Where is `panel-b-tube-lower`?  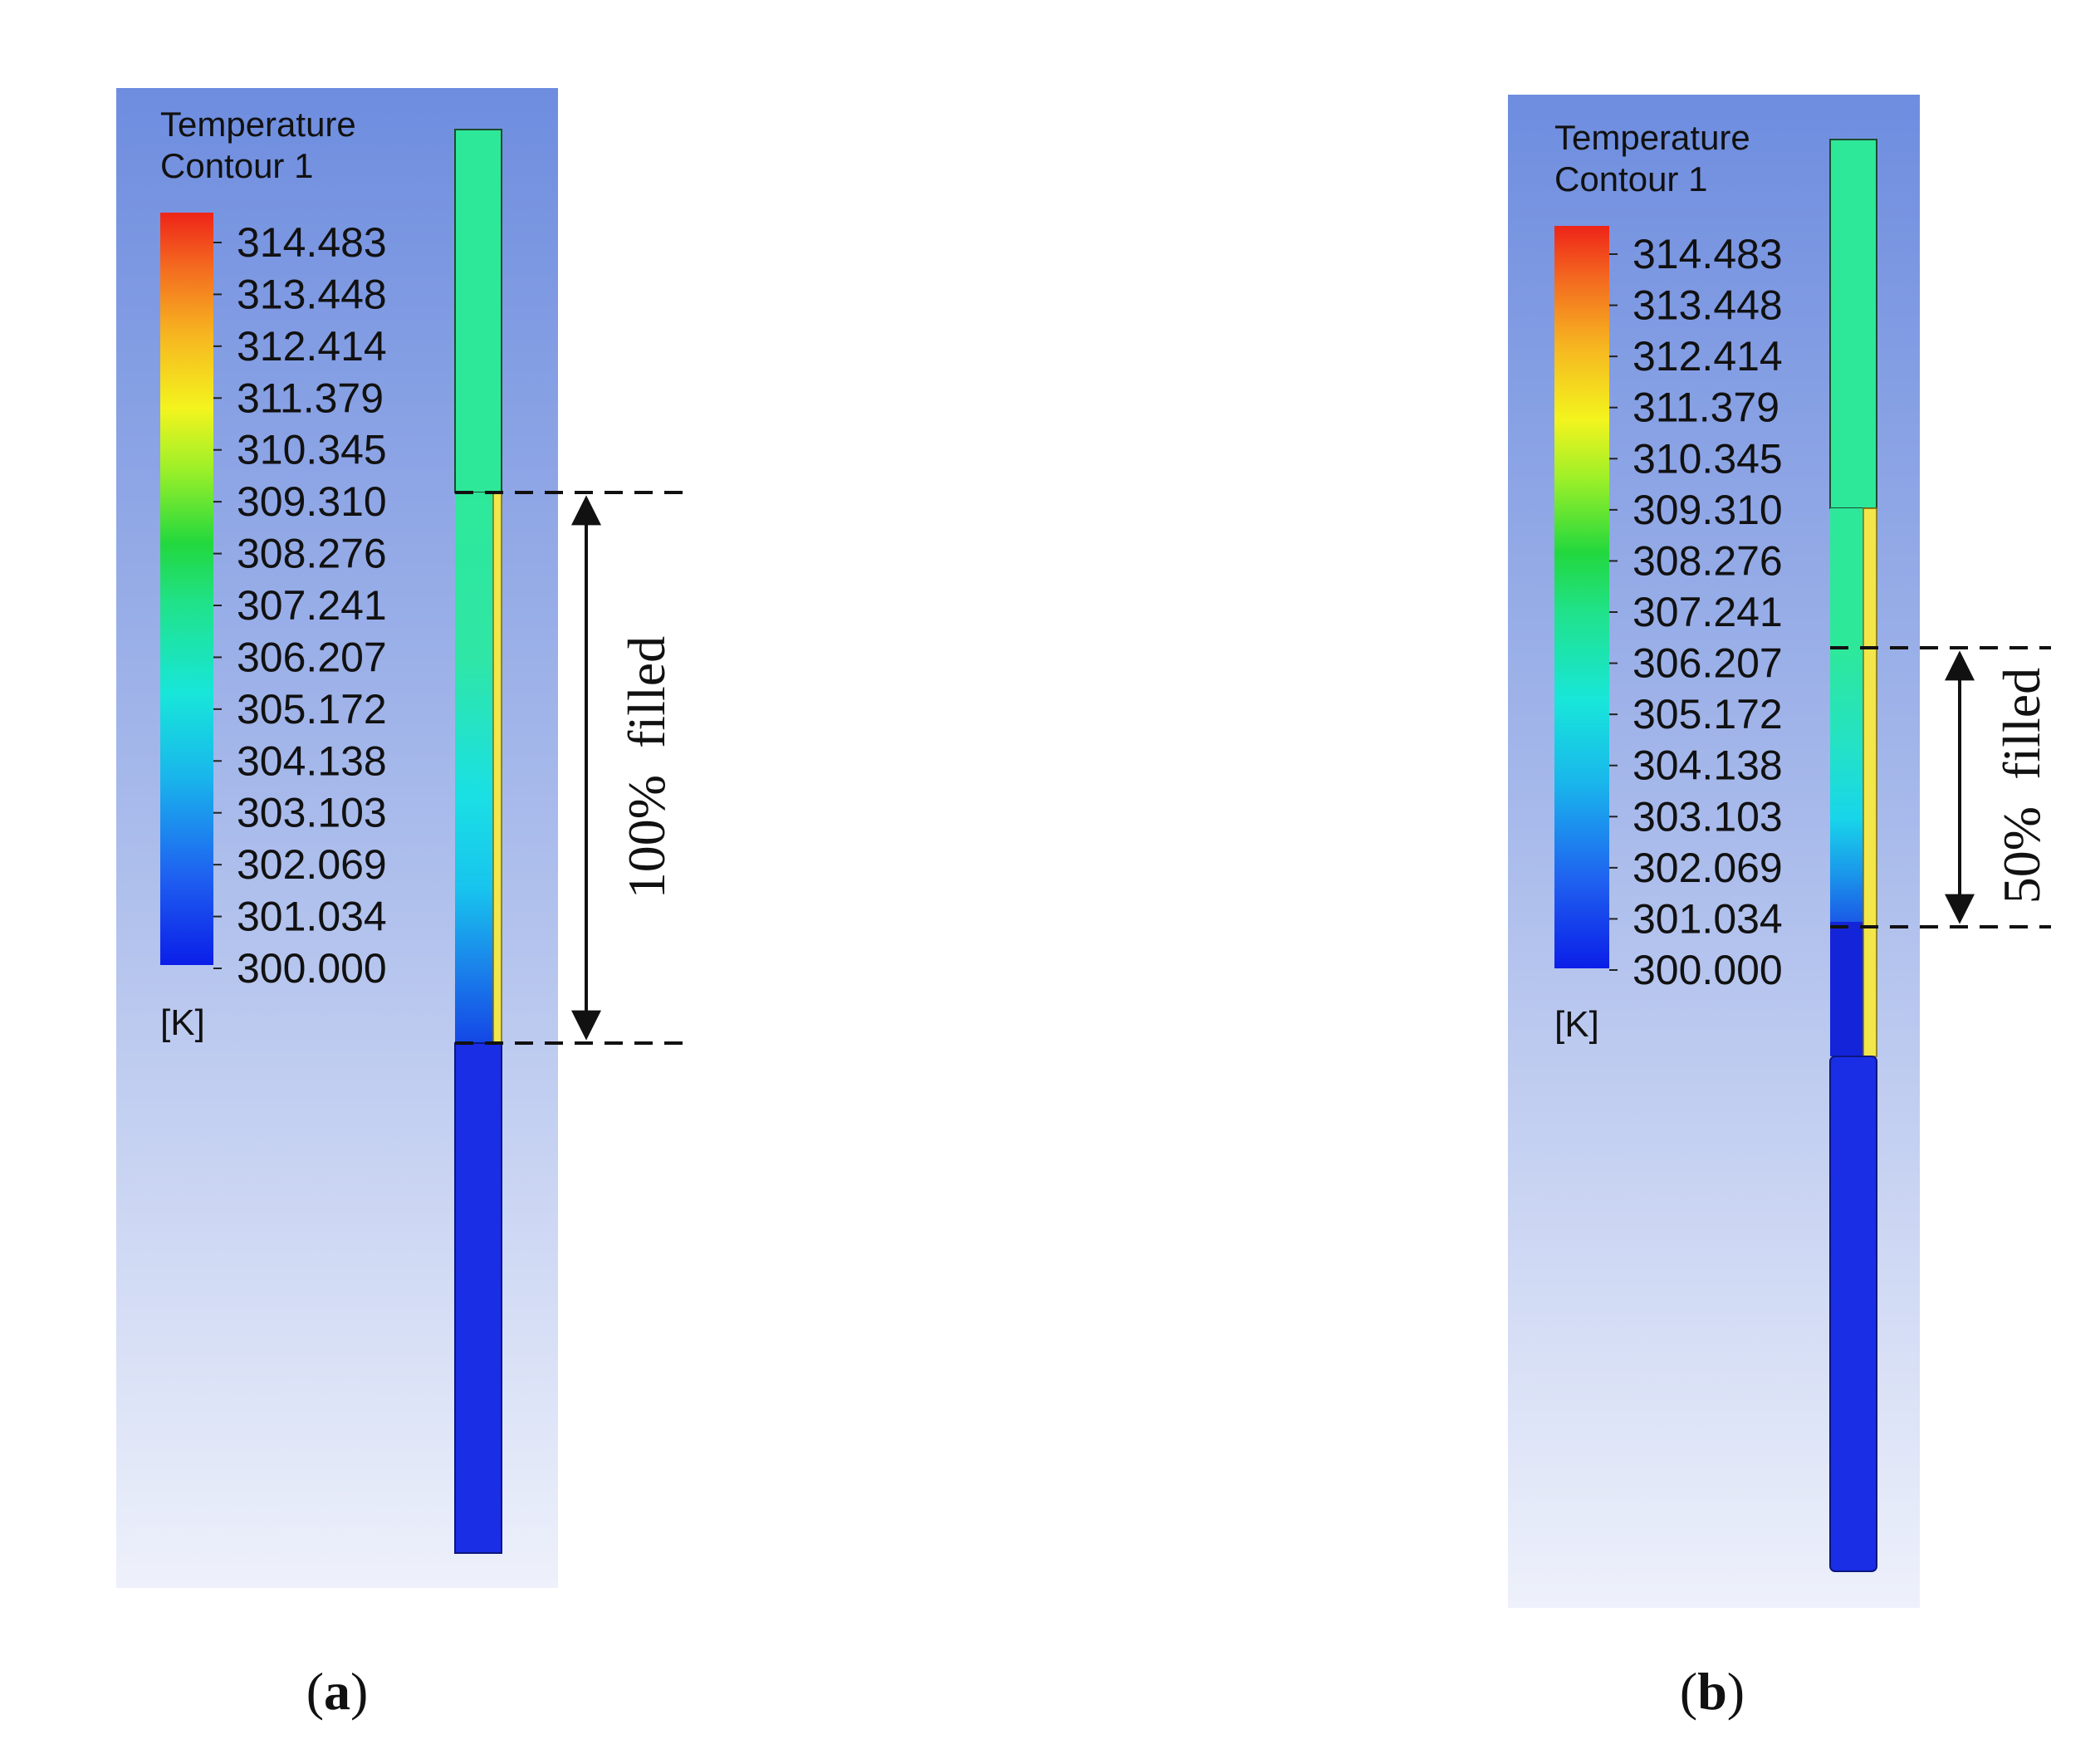
panel-b-tube-lower is located at coordinates (1853, 1314).